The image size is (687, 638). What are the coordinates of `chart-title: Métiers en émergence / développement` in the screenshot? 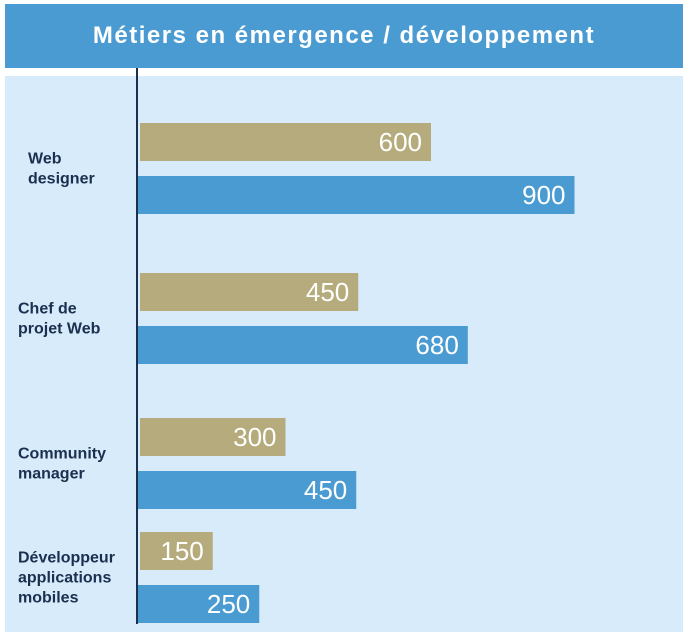 It's located at (344, 35).